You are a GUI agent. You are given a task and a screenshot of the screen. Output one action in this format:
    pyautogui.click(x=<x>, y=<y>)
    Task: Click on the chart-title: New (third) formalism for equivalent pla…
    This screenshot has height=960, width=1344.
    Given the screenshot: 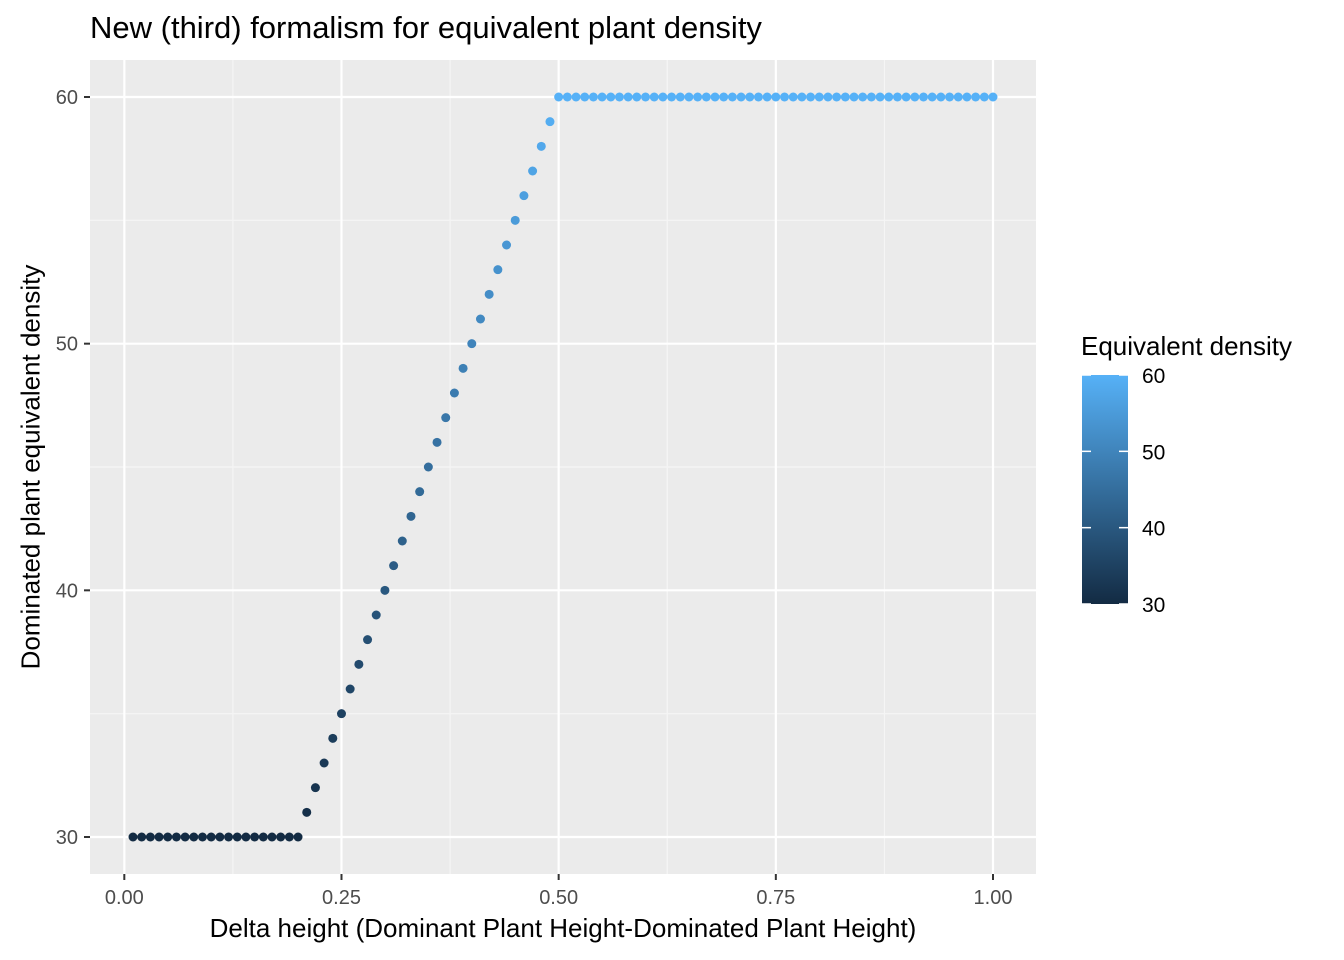 What is the action you would take?
    pyautogui.click(x=426, y=27)
    